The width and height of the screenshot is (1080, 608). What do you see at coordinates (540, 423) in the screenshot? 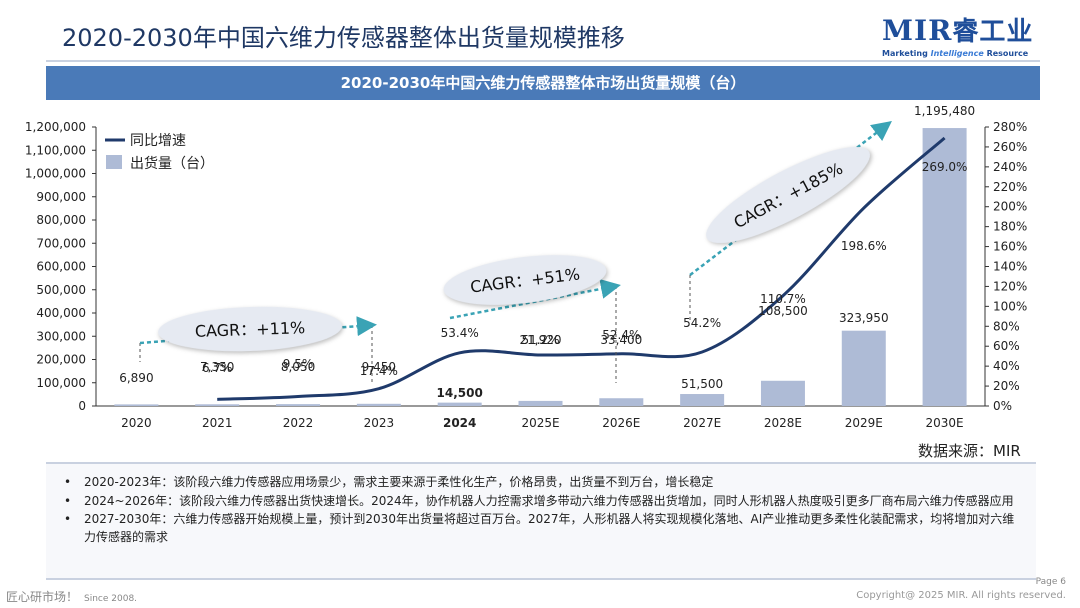
I see `x-tick-label: 2025E` at bounding box center [540, 423].